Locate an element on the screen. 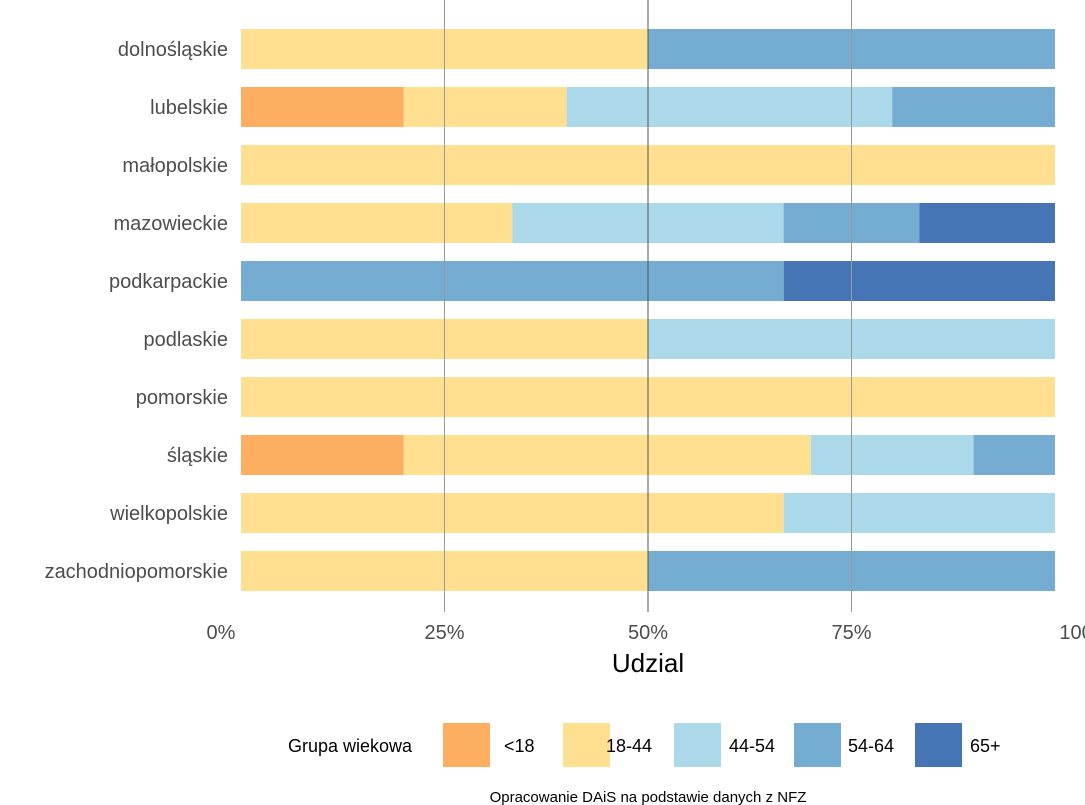  y-tick-label: dolnośląskie is located at coordinates (173, 50).